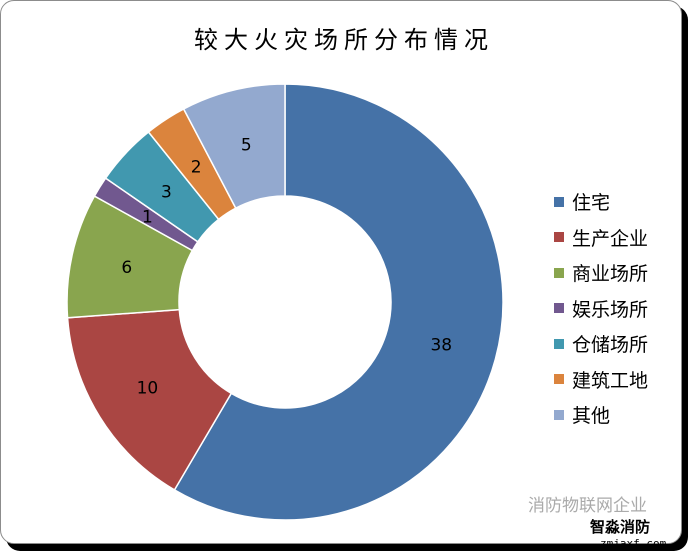 The width and height of the screenshot is (688, 557). Describe the element at coordinates (610, 238) in the screenshot. I see `legend-label: 生产企业` at that location.